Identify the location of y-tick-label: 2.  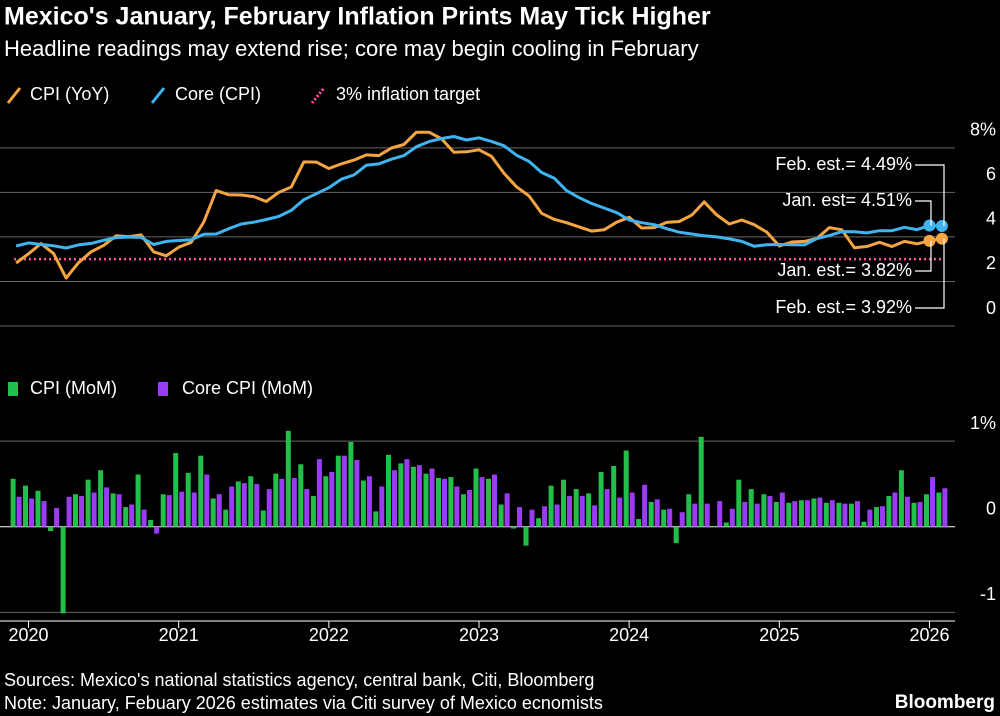
(991, 263).